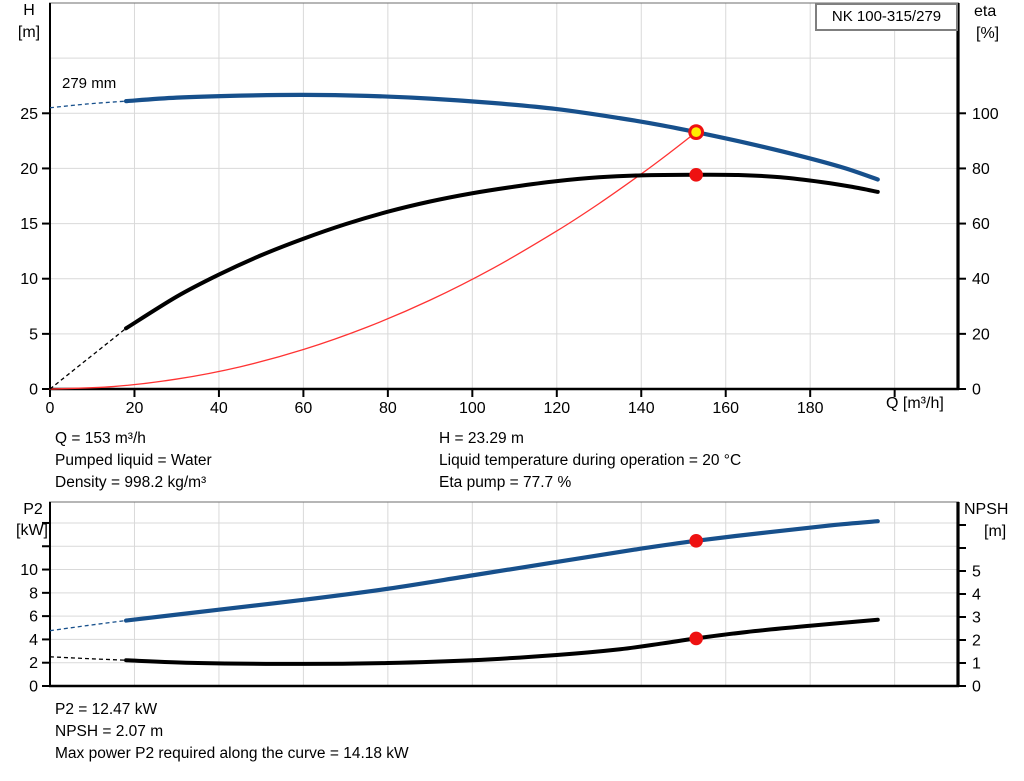 Image resolution: width=1024 pixels, height=781 pixels. What do you see at coordinates (131, 482) in the screenshot?
I see `stat-density: Density = 998.2 kg/m³` at bounding box center [131, 482].